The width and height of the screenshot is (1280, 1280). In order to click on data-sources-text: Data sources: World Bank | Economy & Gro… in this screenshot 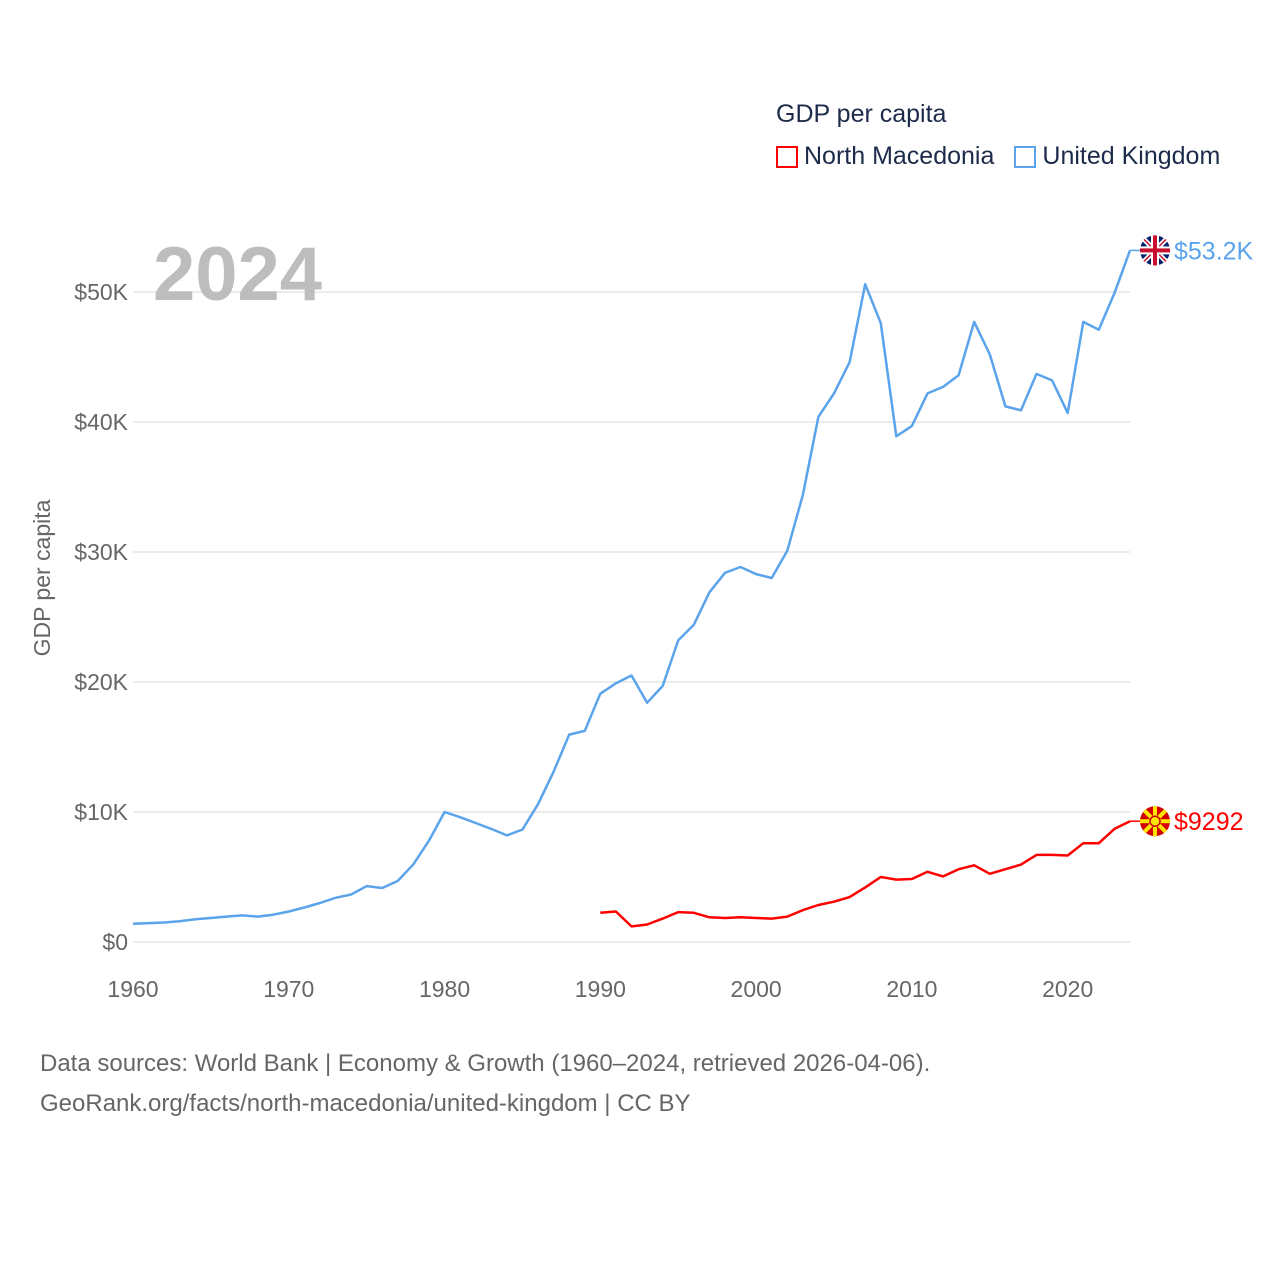, I will do `click(485, 1063)`.